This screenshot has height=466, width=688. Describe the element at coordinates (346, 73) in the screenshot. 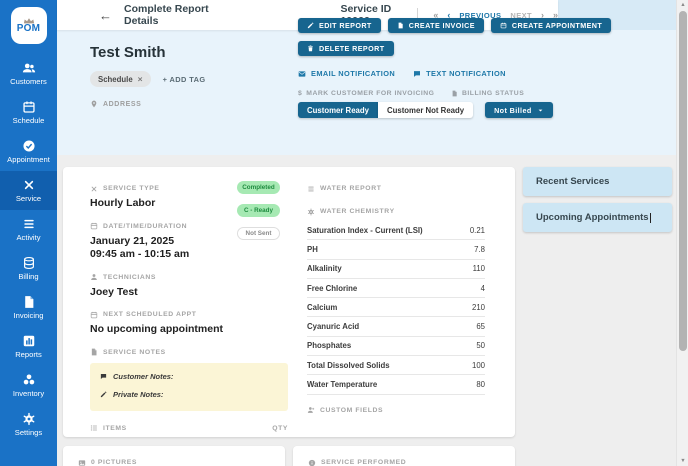

I see `email-notification-button: EMAIL NOTIFICATION` at that location.